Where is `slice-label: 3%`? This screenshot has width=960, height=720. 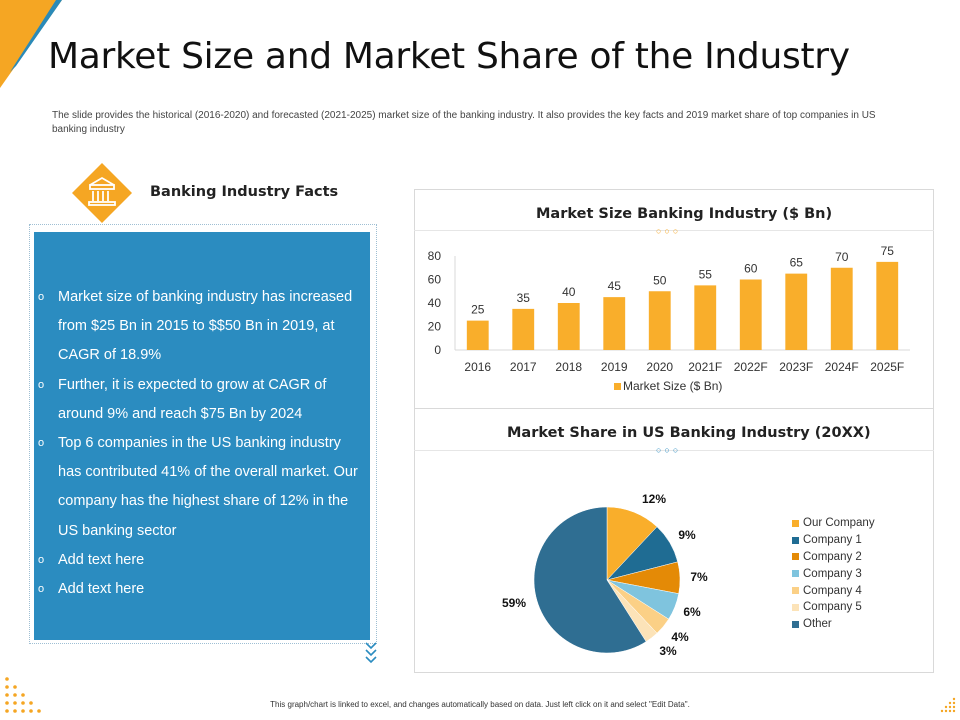 slice-label: 3% is located at coordinates (668, 651).